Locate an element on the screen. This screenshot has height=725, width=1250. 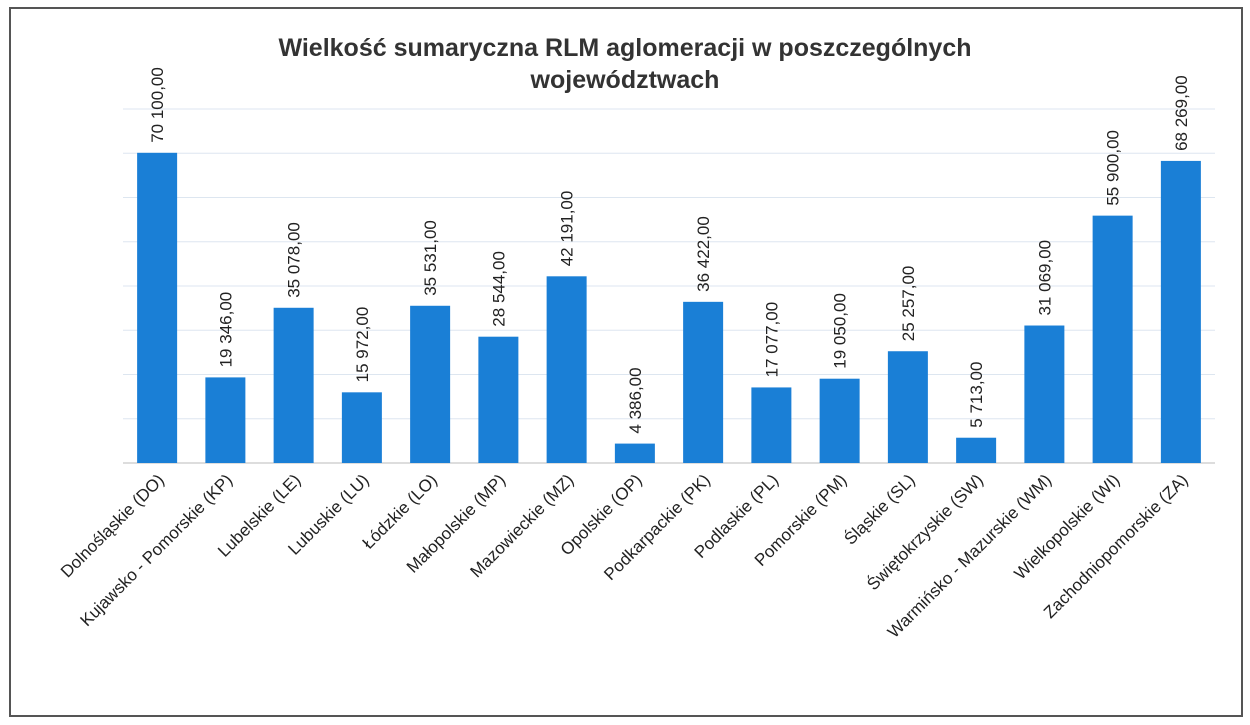
value-label: 68 269,00 is located at coordinates (1181, 113).